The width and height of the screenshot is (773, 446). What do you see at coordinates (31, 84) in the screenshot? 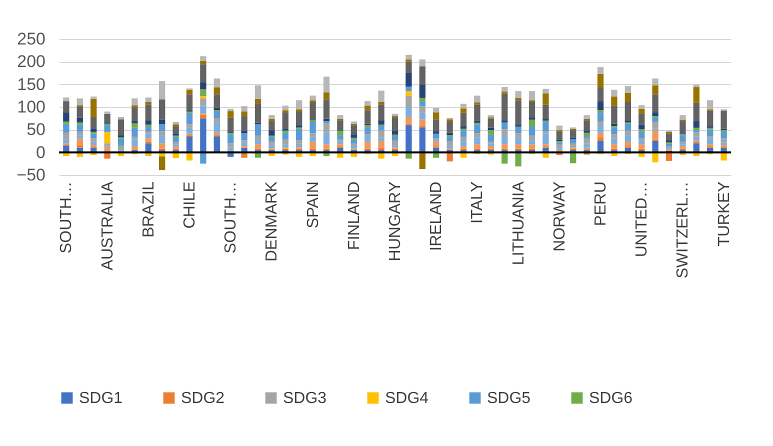
I see `y-tick-label: 150` at bounding box center [31, 84].